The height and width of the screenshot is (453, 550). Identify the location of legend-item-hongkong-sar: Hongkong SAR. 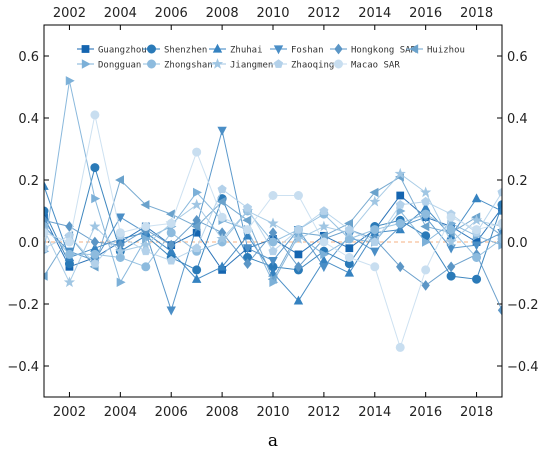
(373, 49).